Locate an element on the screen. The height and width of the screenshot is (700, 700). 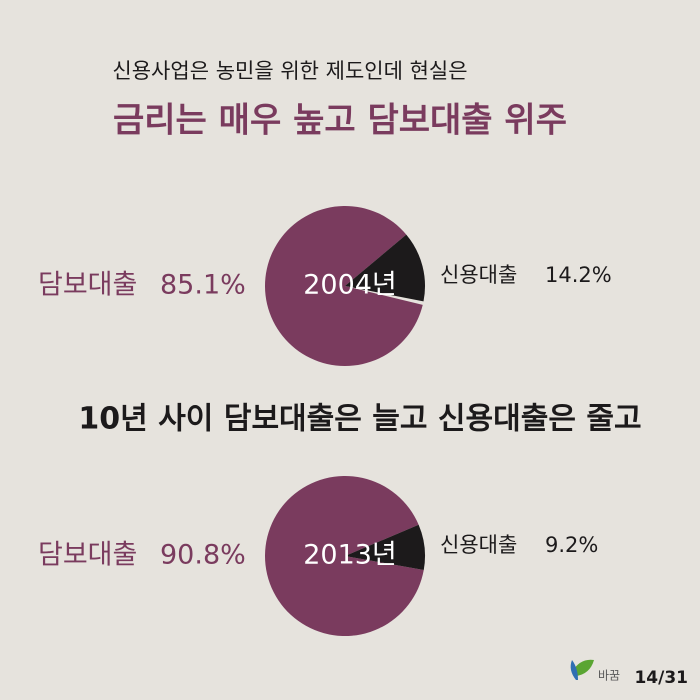
headline: 금리는 매우 높고 담보대출 위주 is located at coordinates (340, 121).